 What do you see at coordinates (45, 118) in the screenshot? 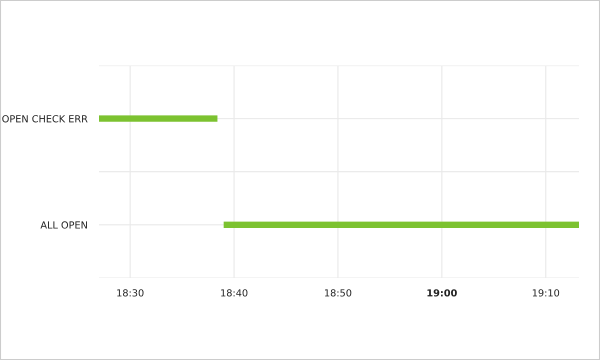
I see `y-tick-label: OPEN CHECK ERR` at bounding box center [45, 118].